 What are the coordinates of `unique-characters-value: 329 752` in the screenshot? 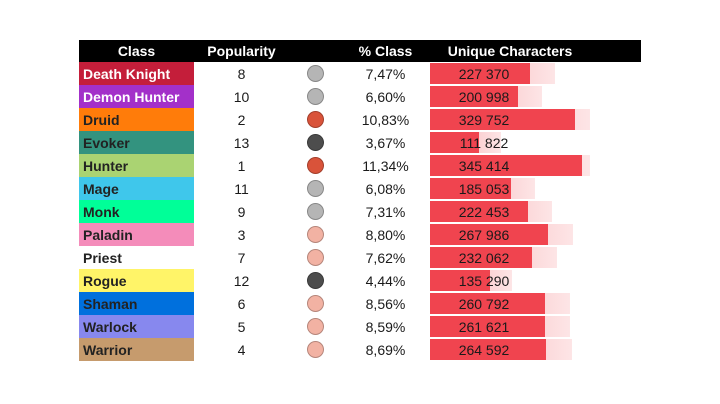 It's located at (484, 119).